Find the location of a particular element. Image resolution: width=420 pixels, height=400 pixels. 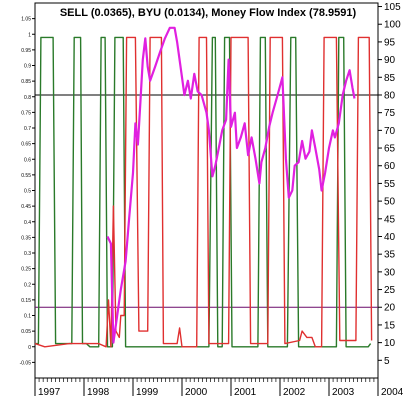

right-tick-label: 65 is located at coordinates (390, 149).